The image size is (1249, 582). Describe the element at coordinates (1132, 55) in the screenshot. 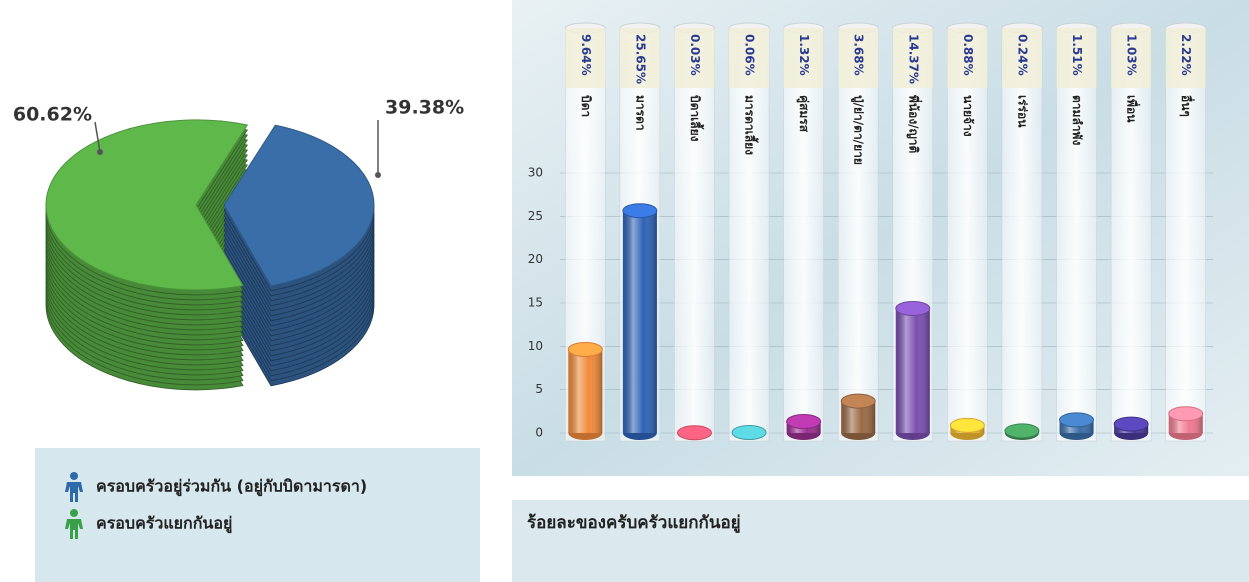

I see `bar-value-label: 1.03%` at that location.